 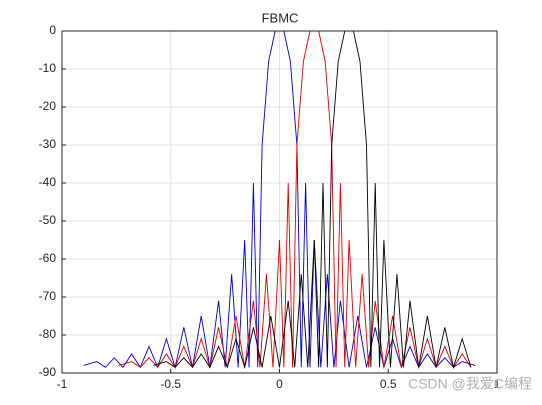 I want to click on chart-title: FBMC, so click(x=280, y=17).